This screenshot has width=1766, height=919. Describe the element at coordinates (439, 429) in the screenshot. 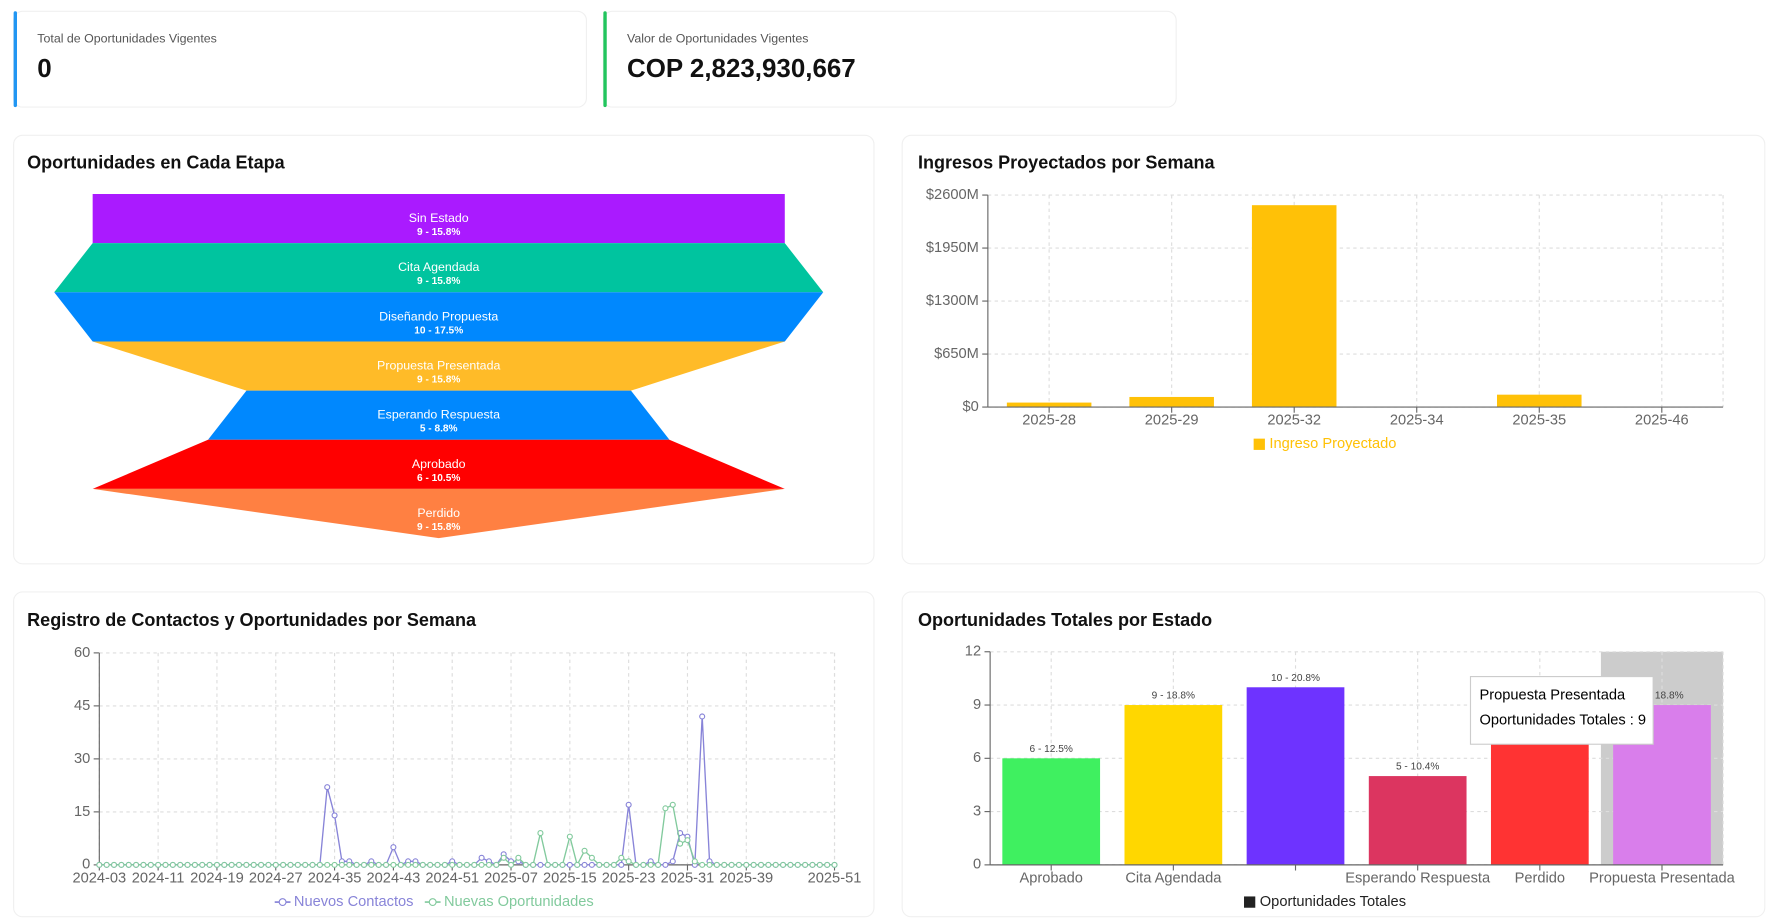

I see `funnel-value-label: 5 - 8.8%` at that location.